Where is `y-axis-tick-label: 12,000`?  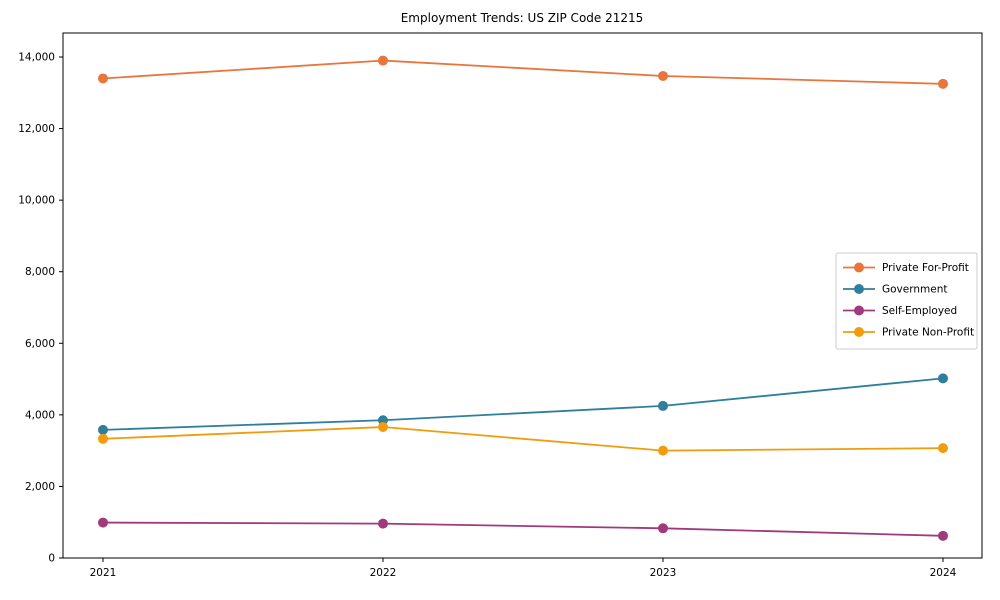
y-axis-tick-label: 12,000 is located at coordinates (36, 129).